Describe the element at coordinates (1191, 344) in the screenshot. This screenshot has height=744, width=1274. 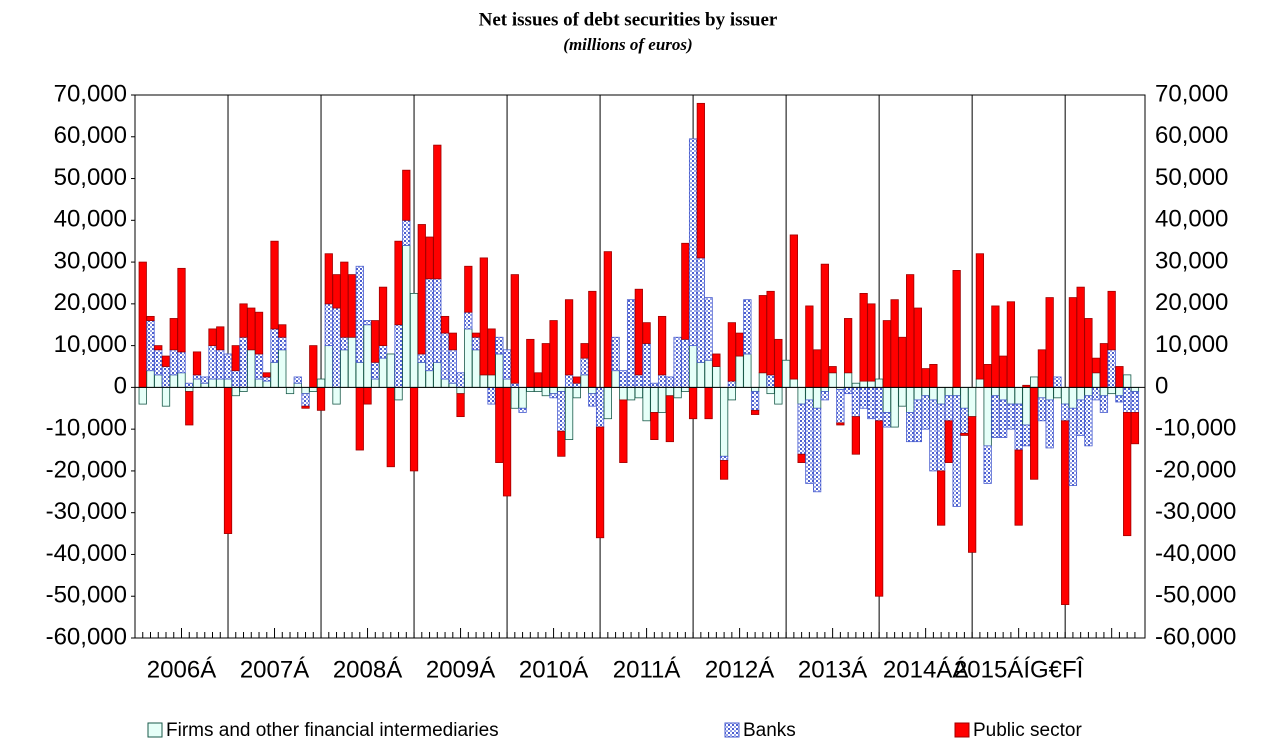
I see `y2-tick-label: 10,000` at that location.